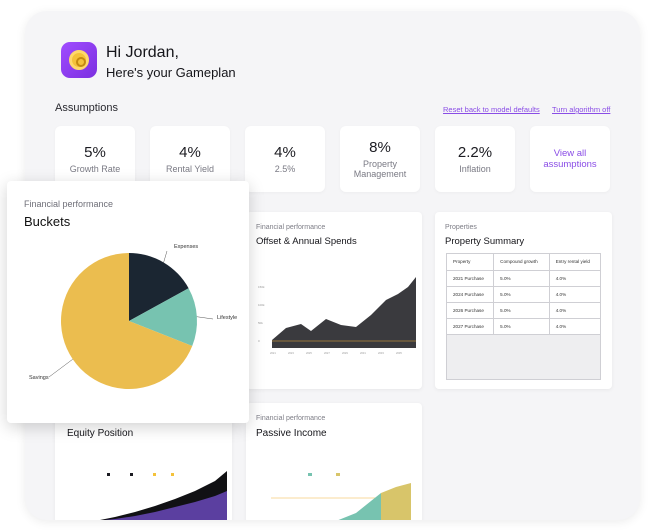  I want to click on svg-text: 0, so click(259, 341).